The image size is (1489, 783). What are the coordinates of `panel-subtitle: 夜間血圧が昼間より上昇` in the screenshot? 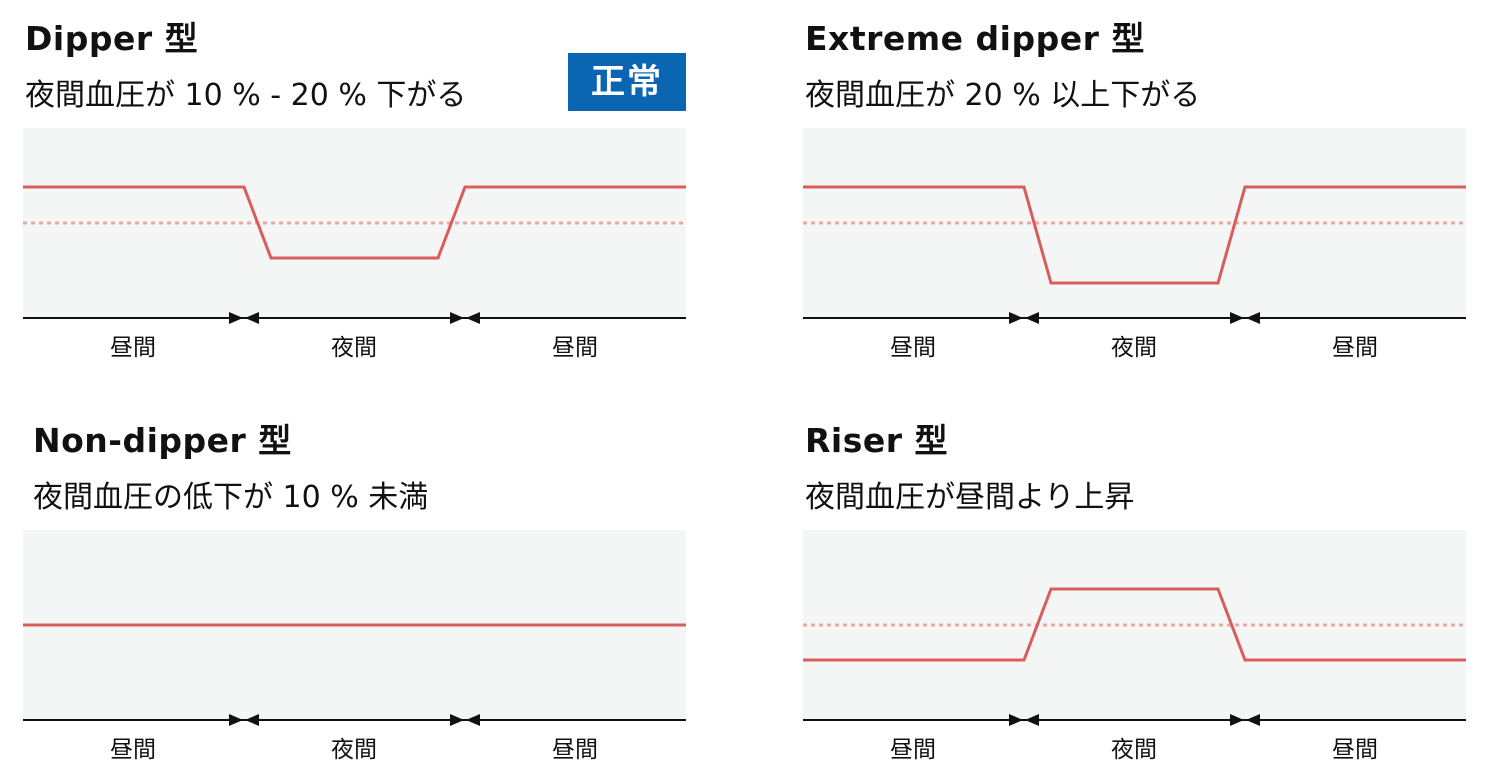 It's located at (970, 497).